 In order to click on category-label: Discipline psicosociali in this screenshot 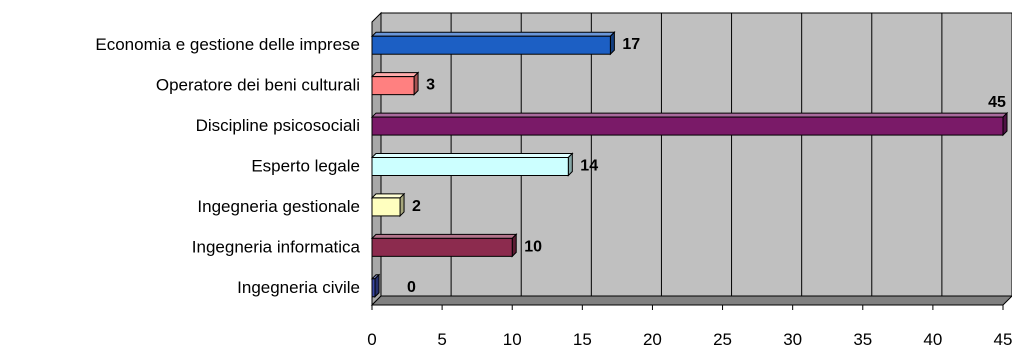, I will do `click(278, 125)`.